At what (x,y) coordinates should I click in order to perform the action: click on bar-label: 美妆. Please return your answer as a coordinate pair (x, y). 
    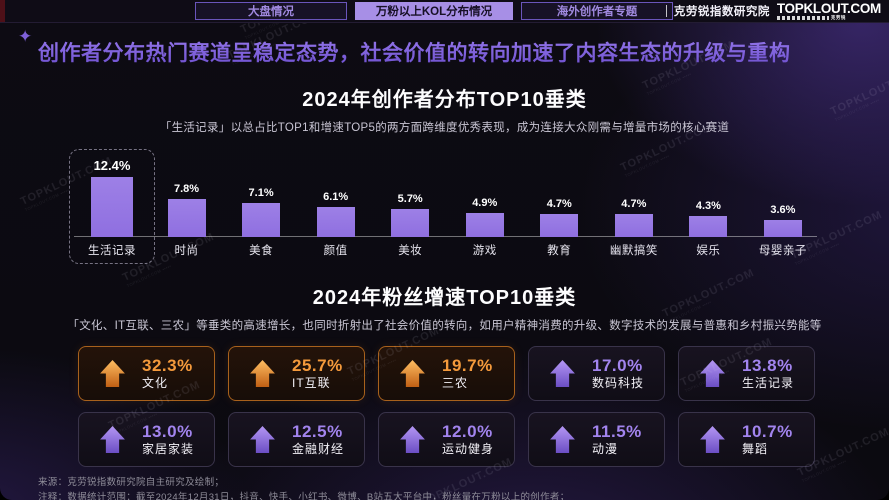
    Looking at the image, I should click on (410, 251).